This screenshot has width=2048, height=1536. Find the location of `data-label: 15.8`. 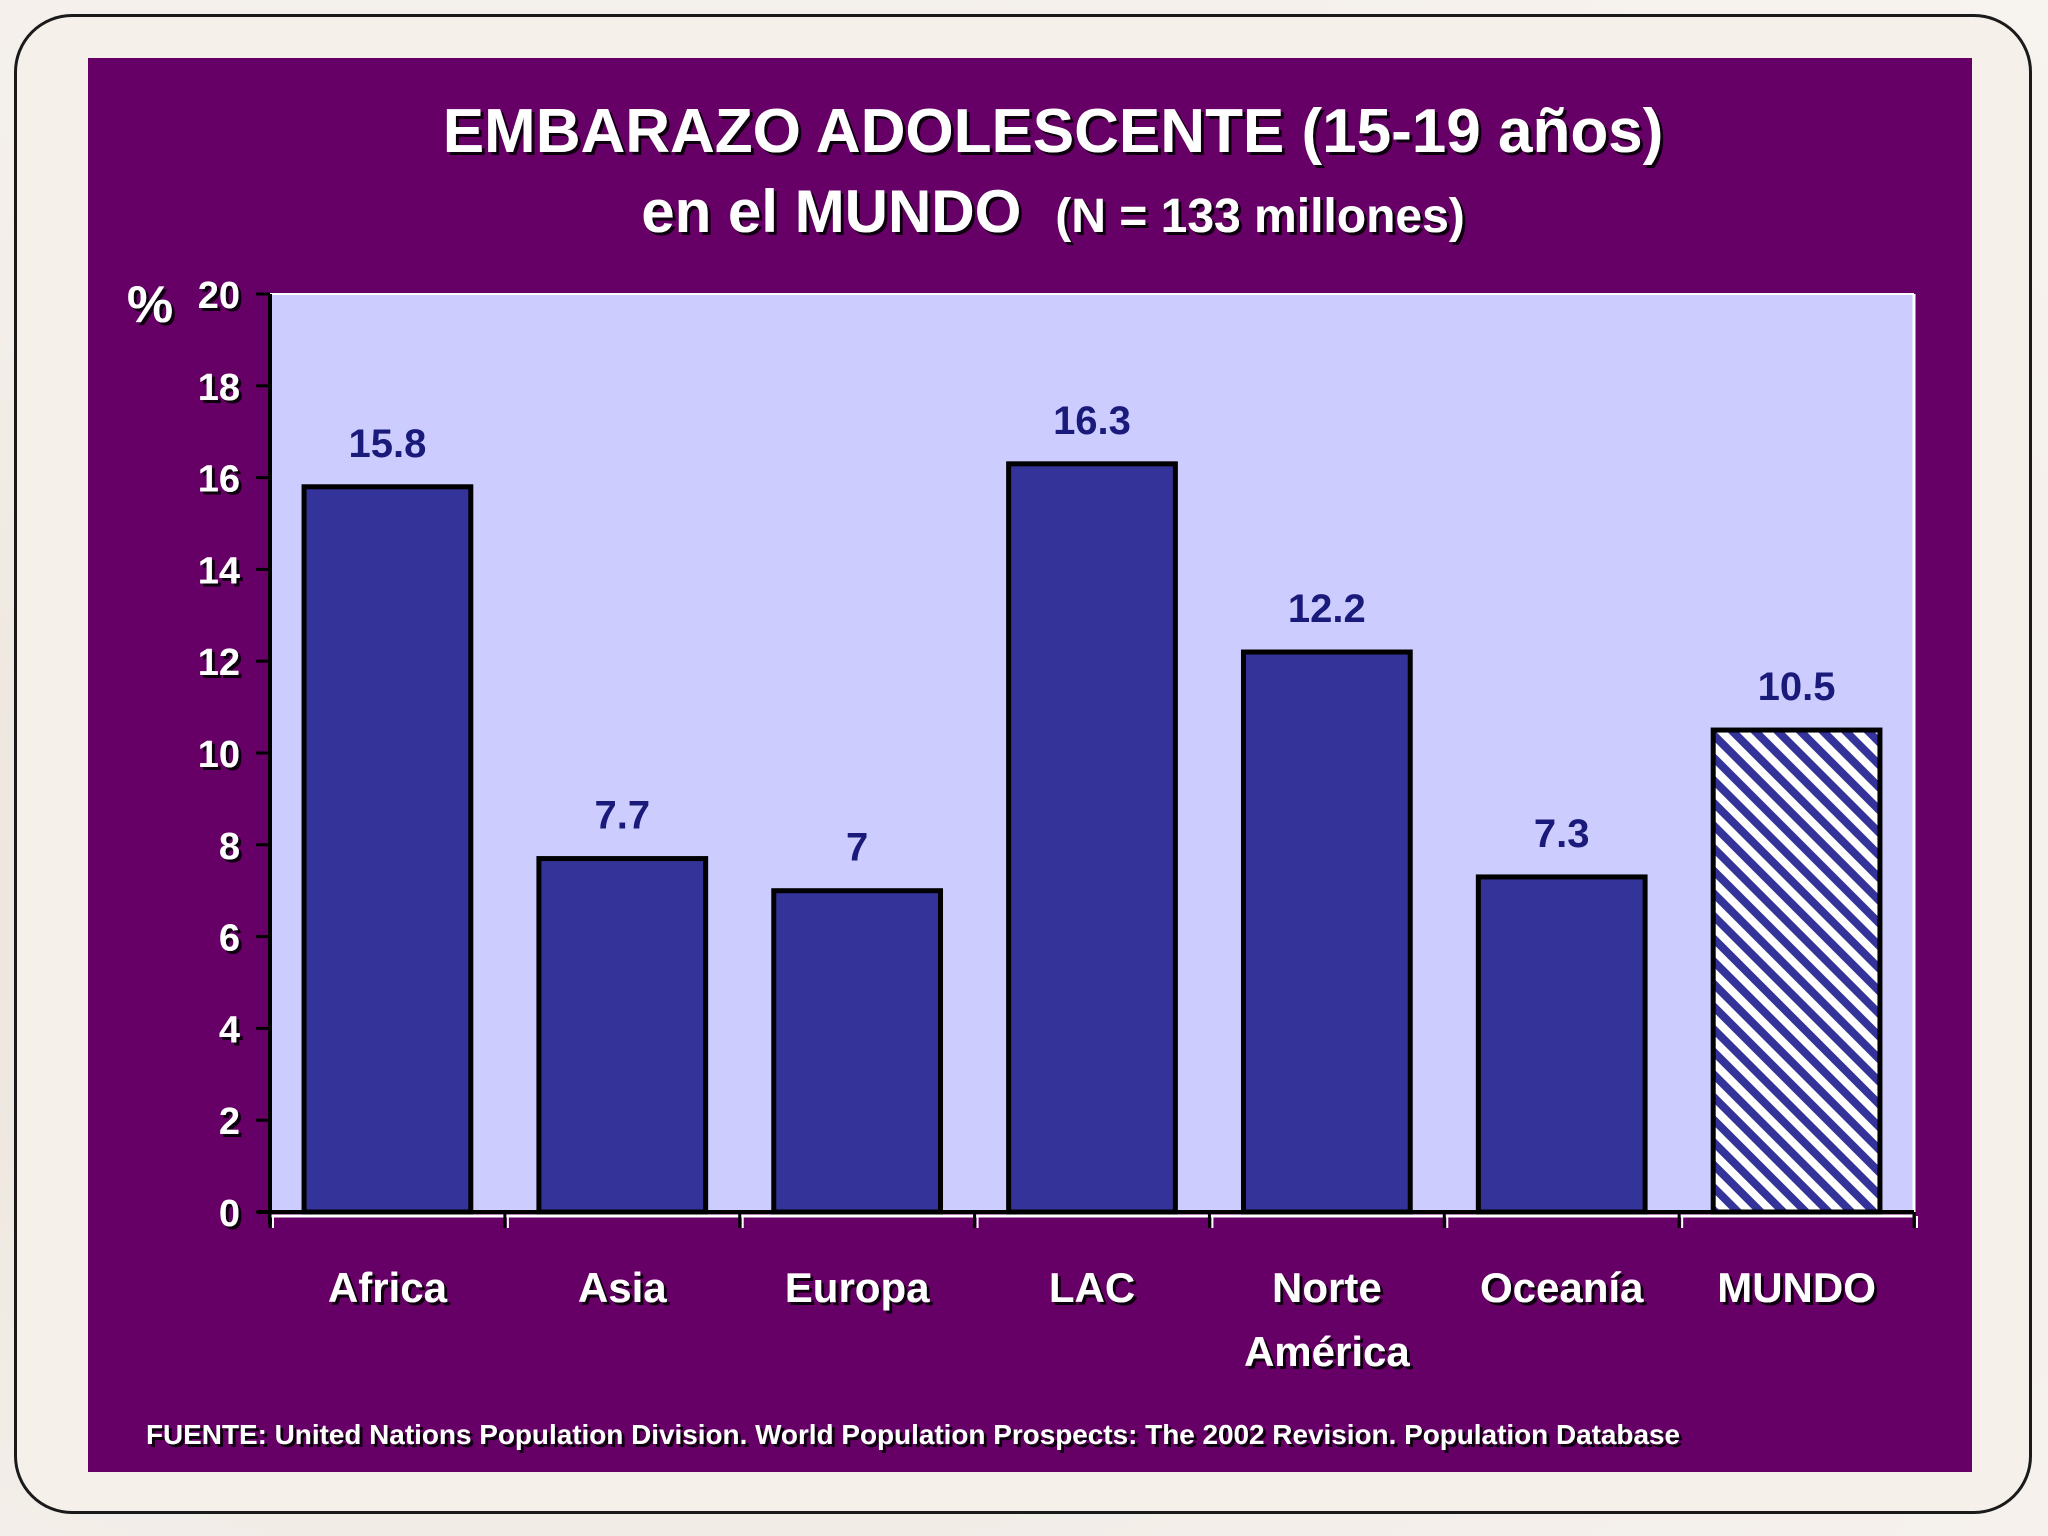

data-label: 15.8 is located at coordinates (387, 444).